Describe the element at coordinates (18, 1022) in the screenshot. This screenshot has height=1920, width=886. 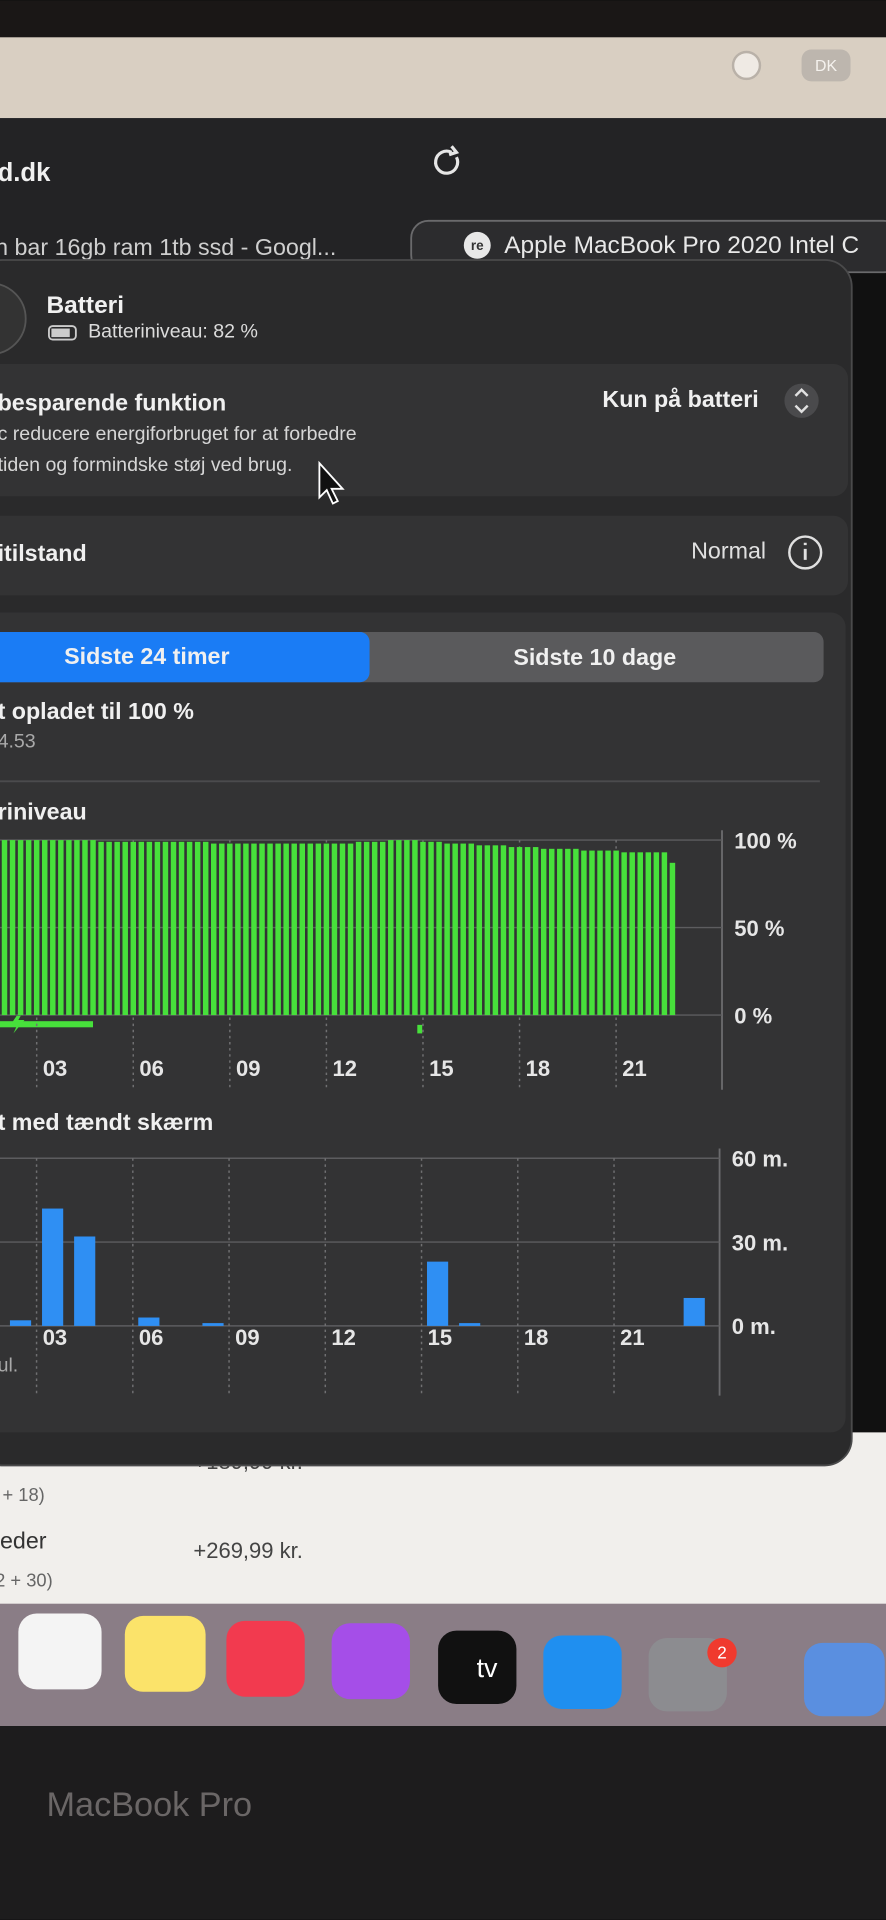
I see `charging-bolt` at that location.